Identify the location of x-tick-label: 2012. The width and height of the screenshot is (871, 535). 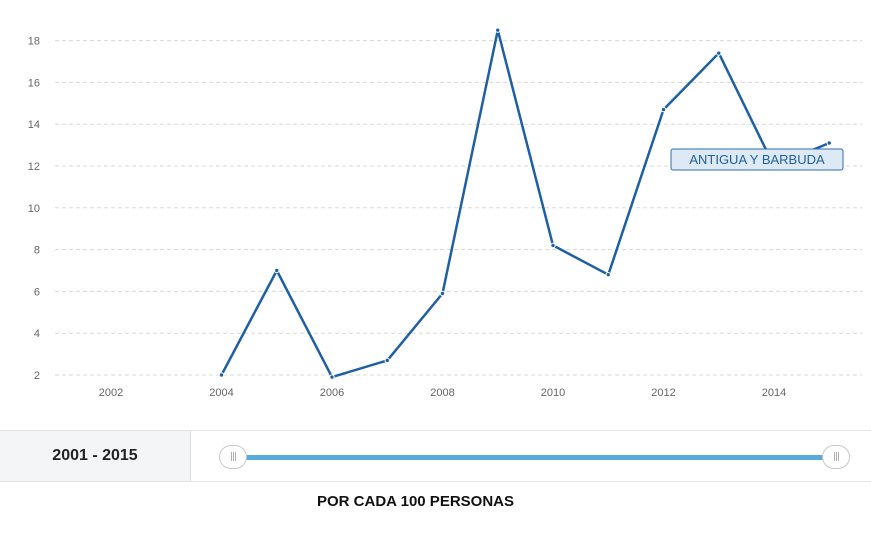
(663, 393).